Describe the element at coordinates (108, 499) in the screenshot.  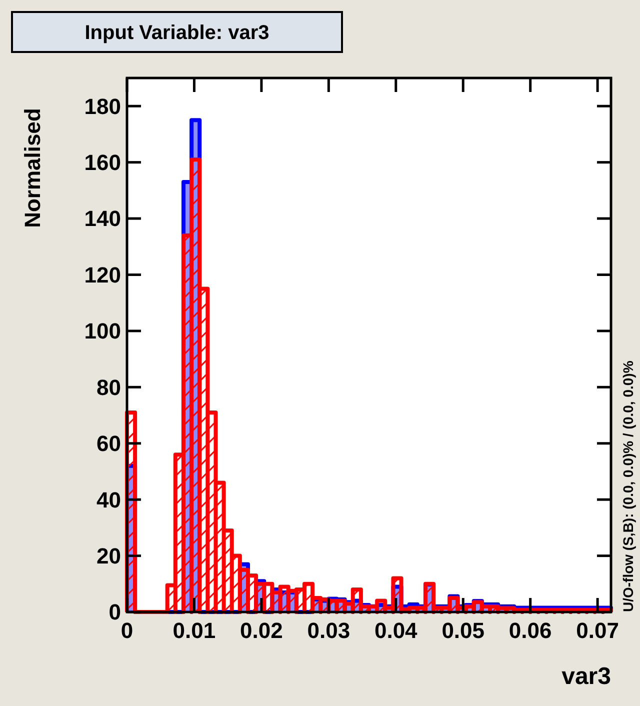
I see `y-tick-label: 40` at that location.